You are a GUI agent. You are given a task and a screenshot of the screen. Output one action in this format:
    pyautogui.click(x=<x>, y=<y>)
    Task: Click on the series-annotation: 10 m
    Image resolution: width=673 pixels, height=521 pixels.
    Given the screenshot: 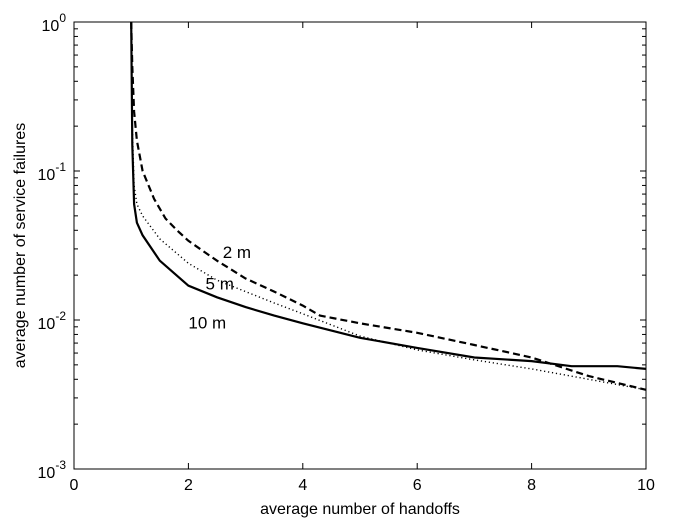 What is the action you would take?
    pyautogui.click(x=207, y=322)
    